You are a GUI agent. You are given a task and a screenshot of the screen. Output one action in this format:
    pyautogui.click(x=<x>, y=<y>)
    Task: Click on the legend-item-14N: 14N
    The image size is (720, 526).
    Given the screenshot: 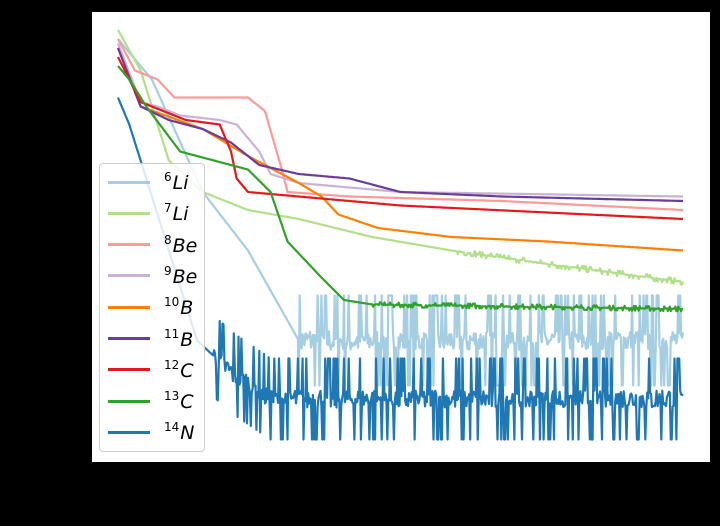 What is the action you would take?
    pyautogui.click(x=151, y=432)
    